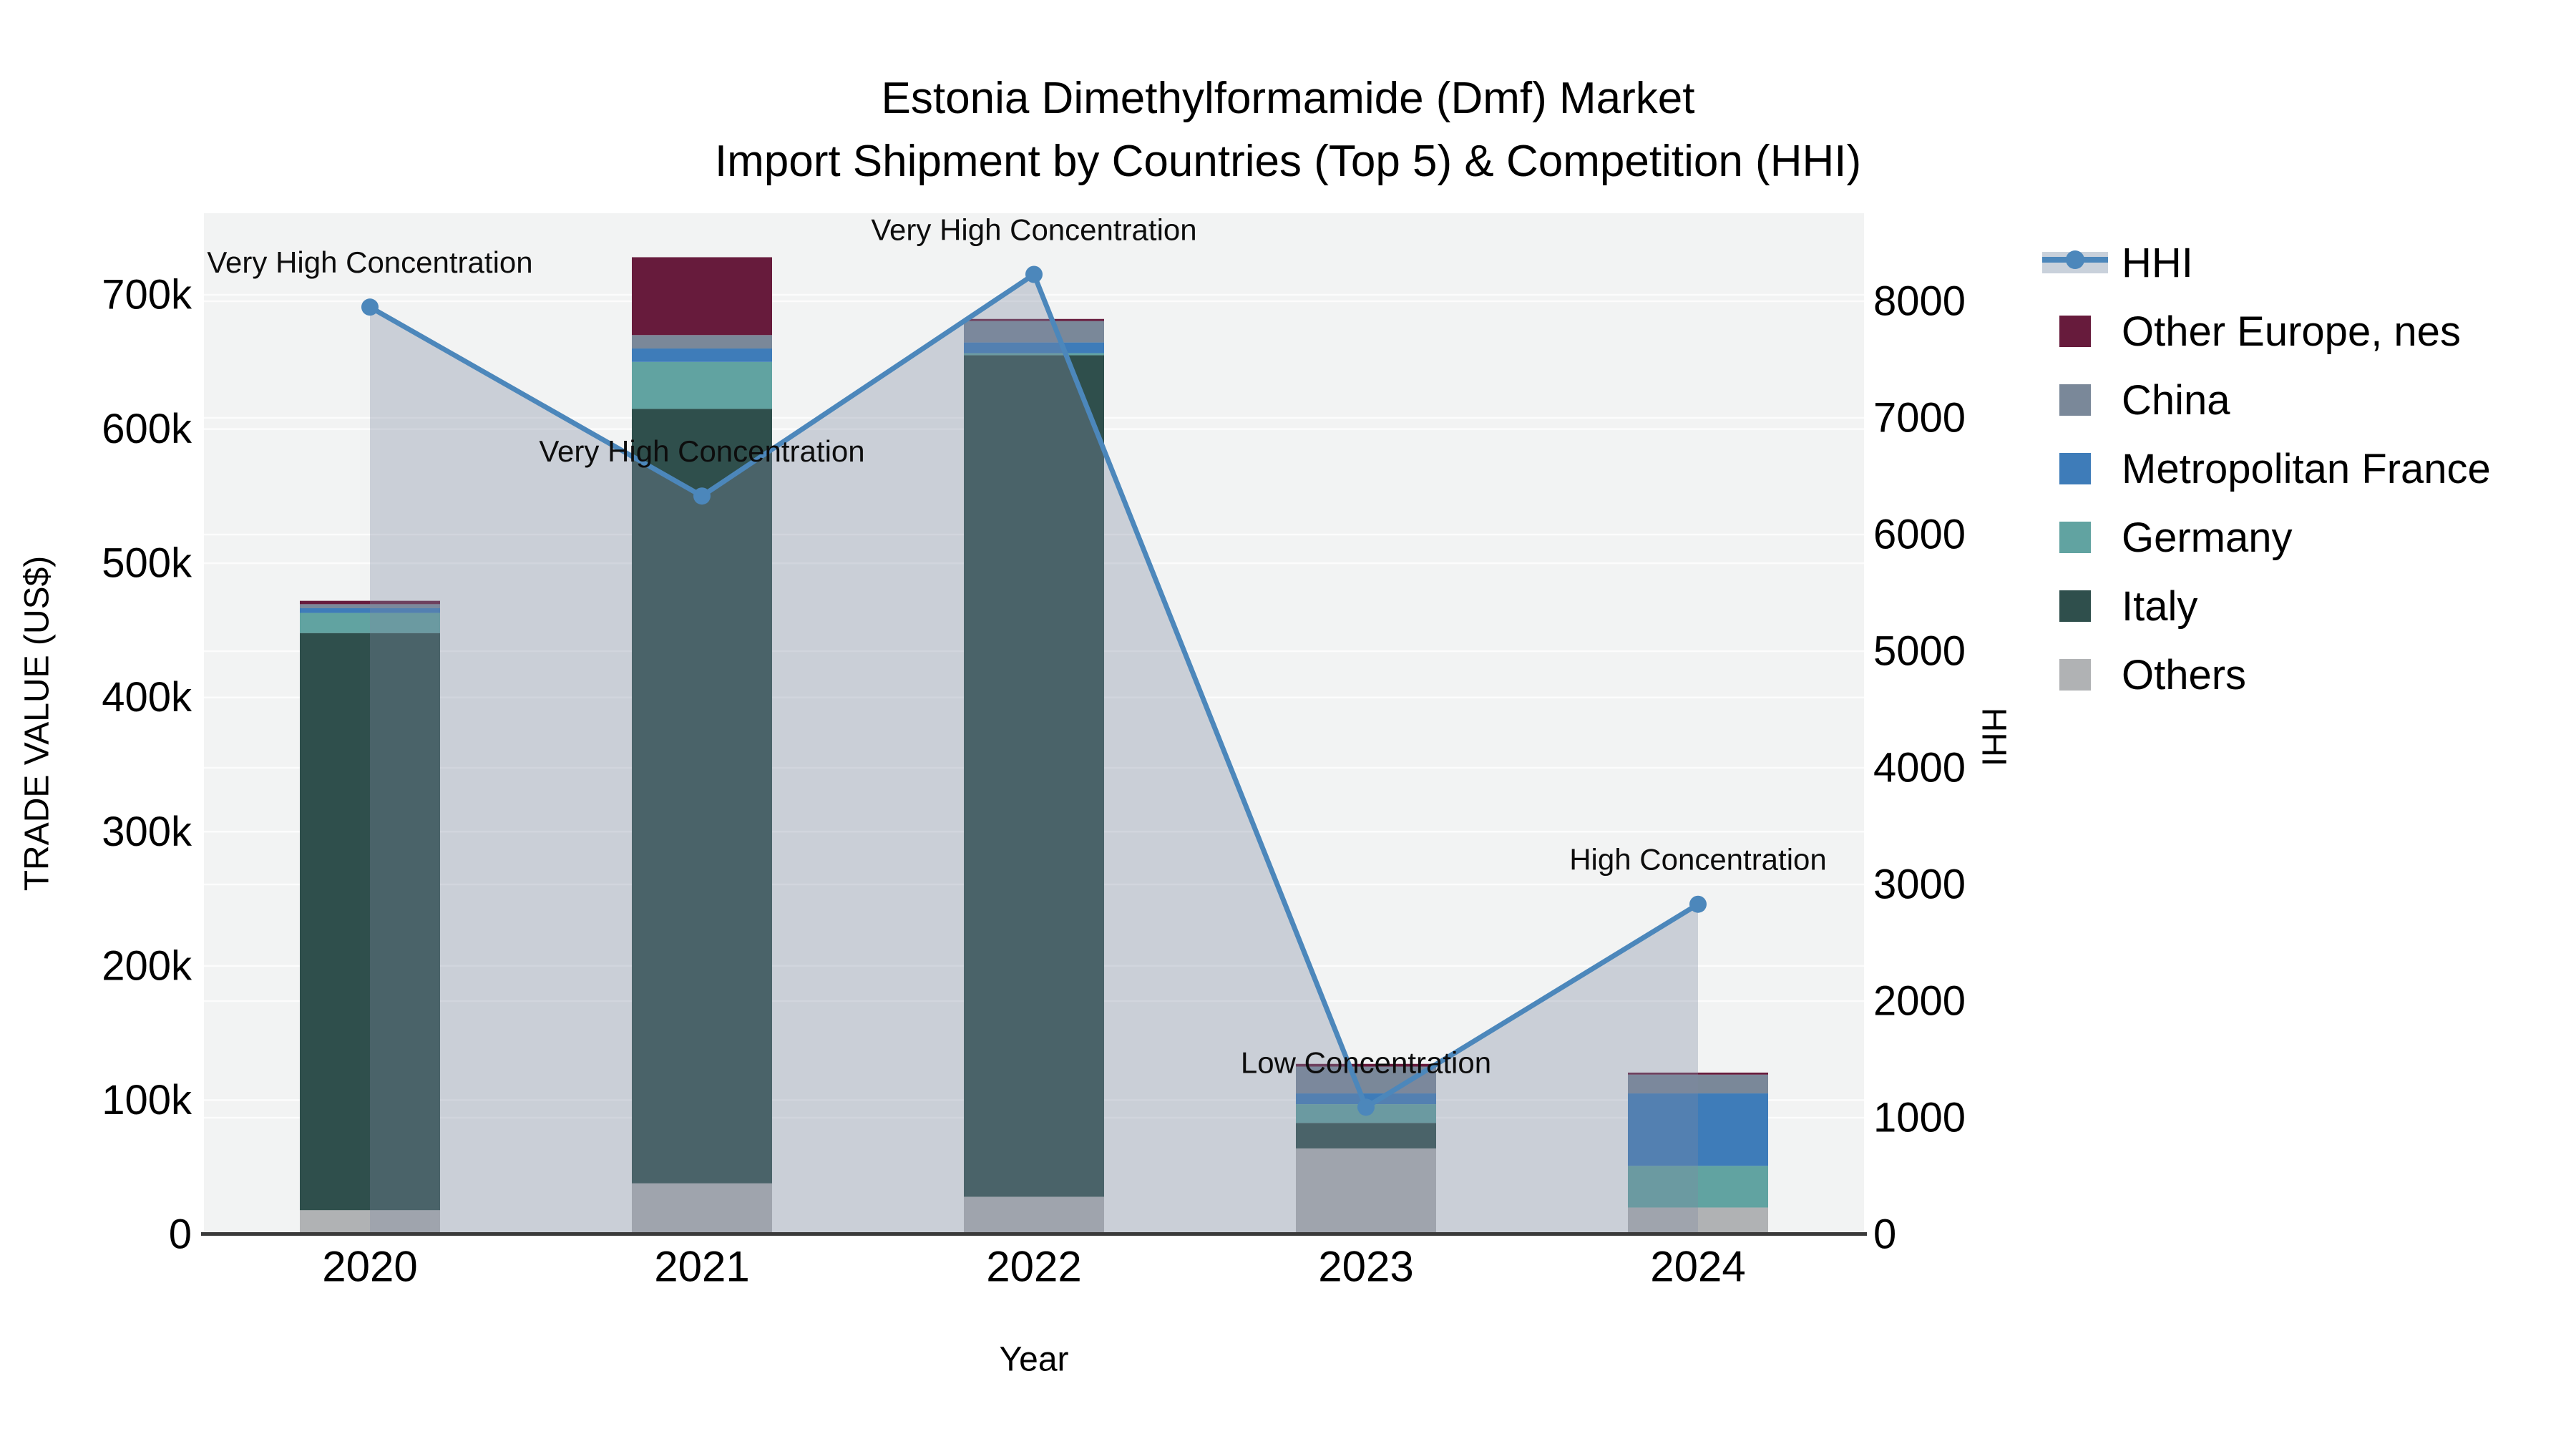 Image resolution: width=2576 pixels, height=1449 pixels. Describe the element at coordinates (369, 1267) in the screenshot. I see `x-tick-label-2020: 2020` at that location.